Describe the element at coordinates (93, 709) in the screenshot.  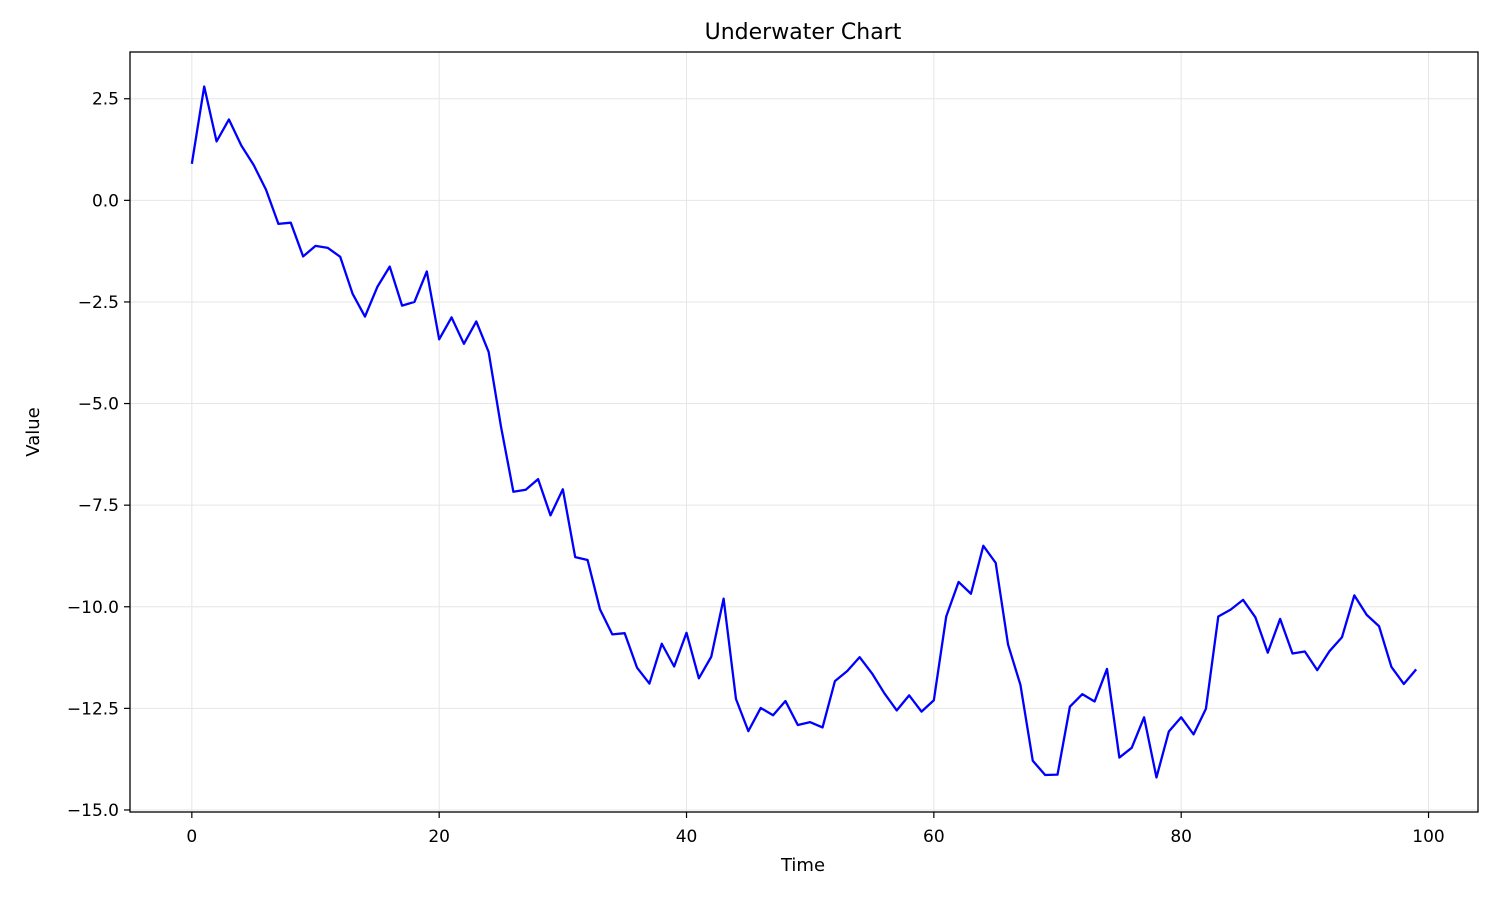
I see `y-tick-label: −12.5` at that location.